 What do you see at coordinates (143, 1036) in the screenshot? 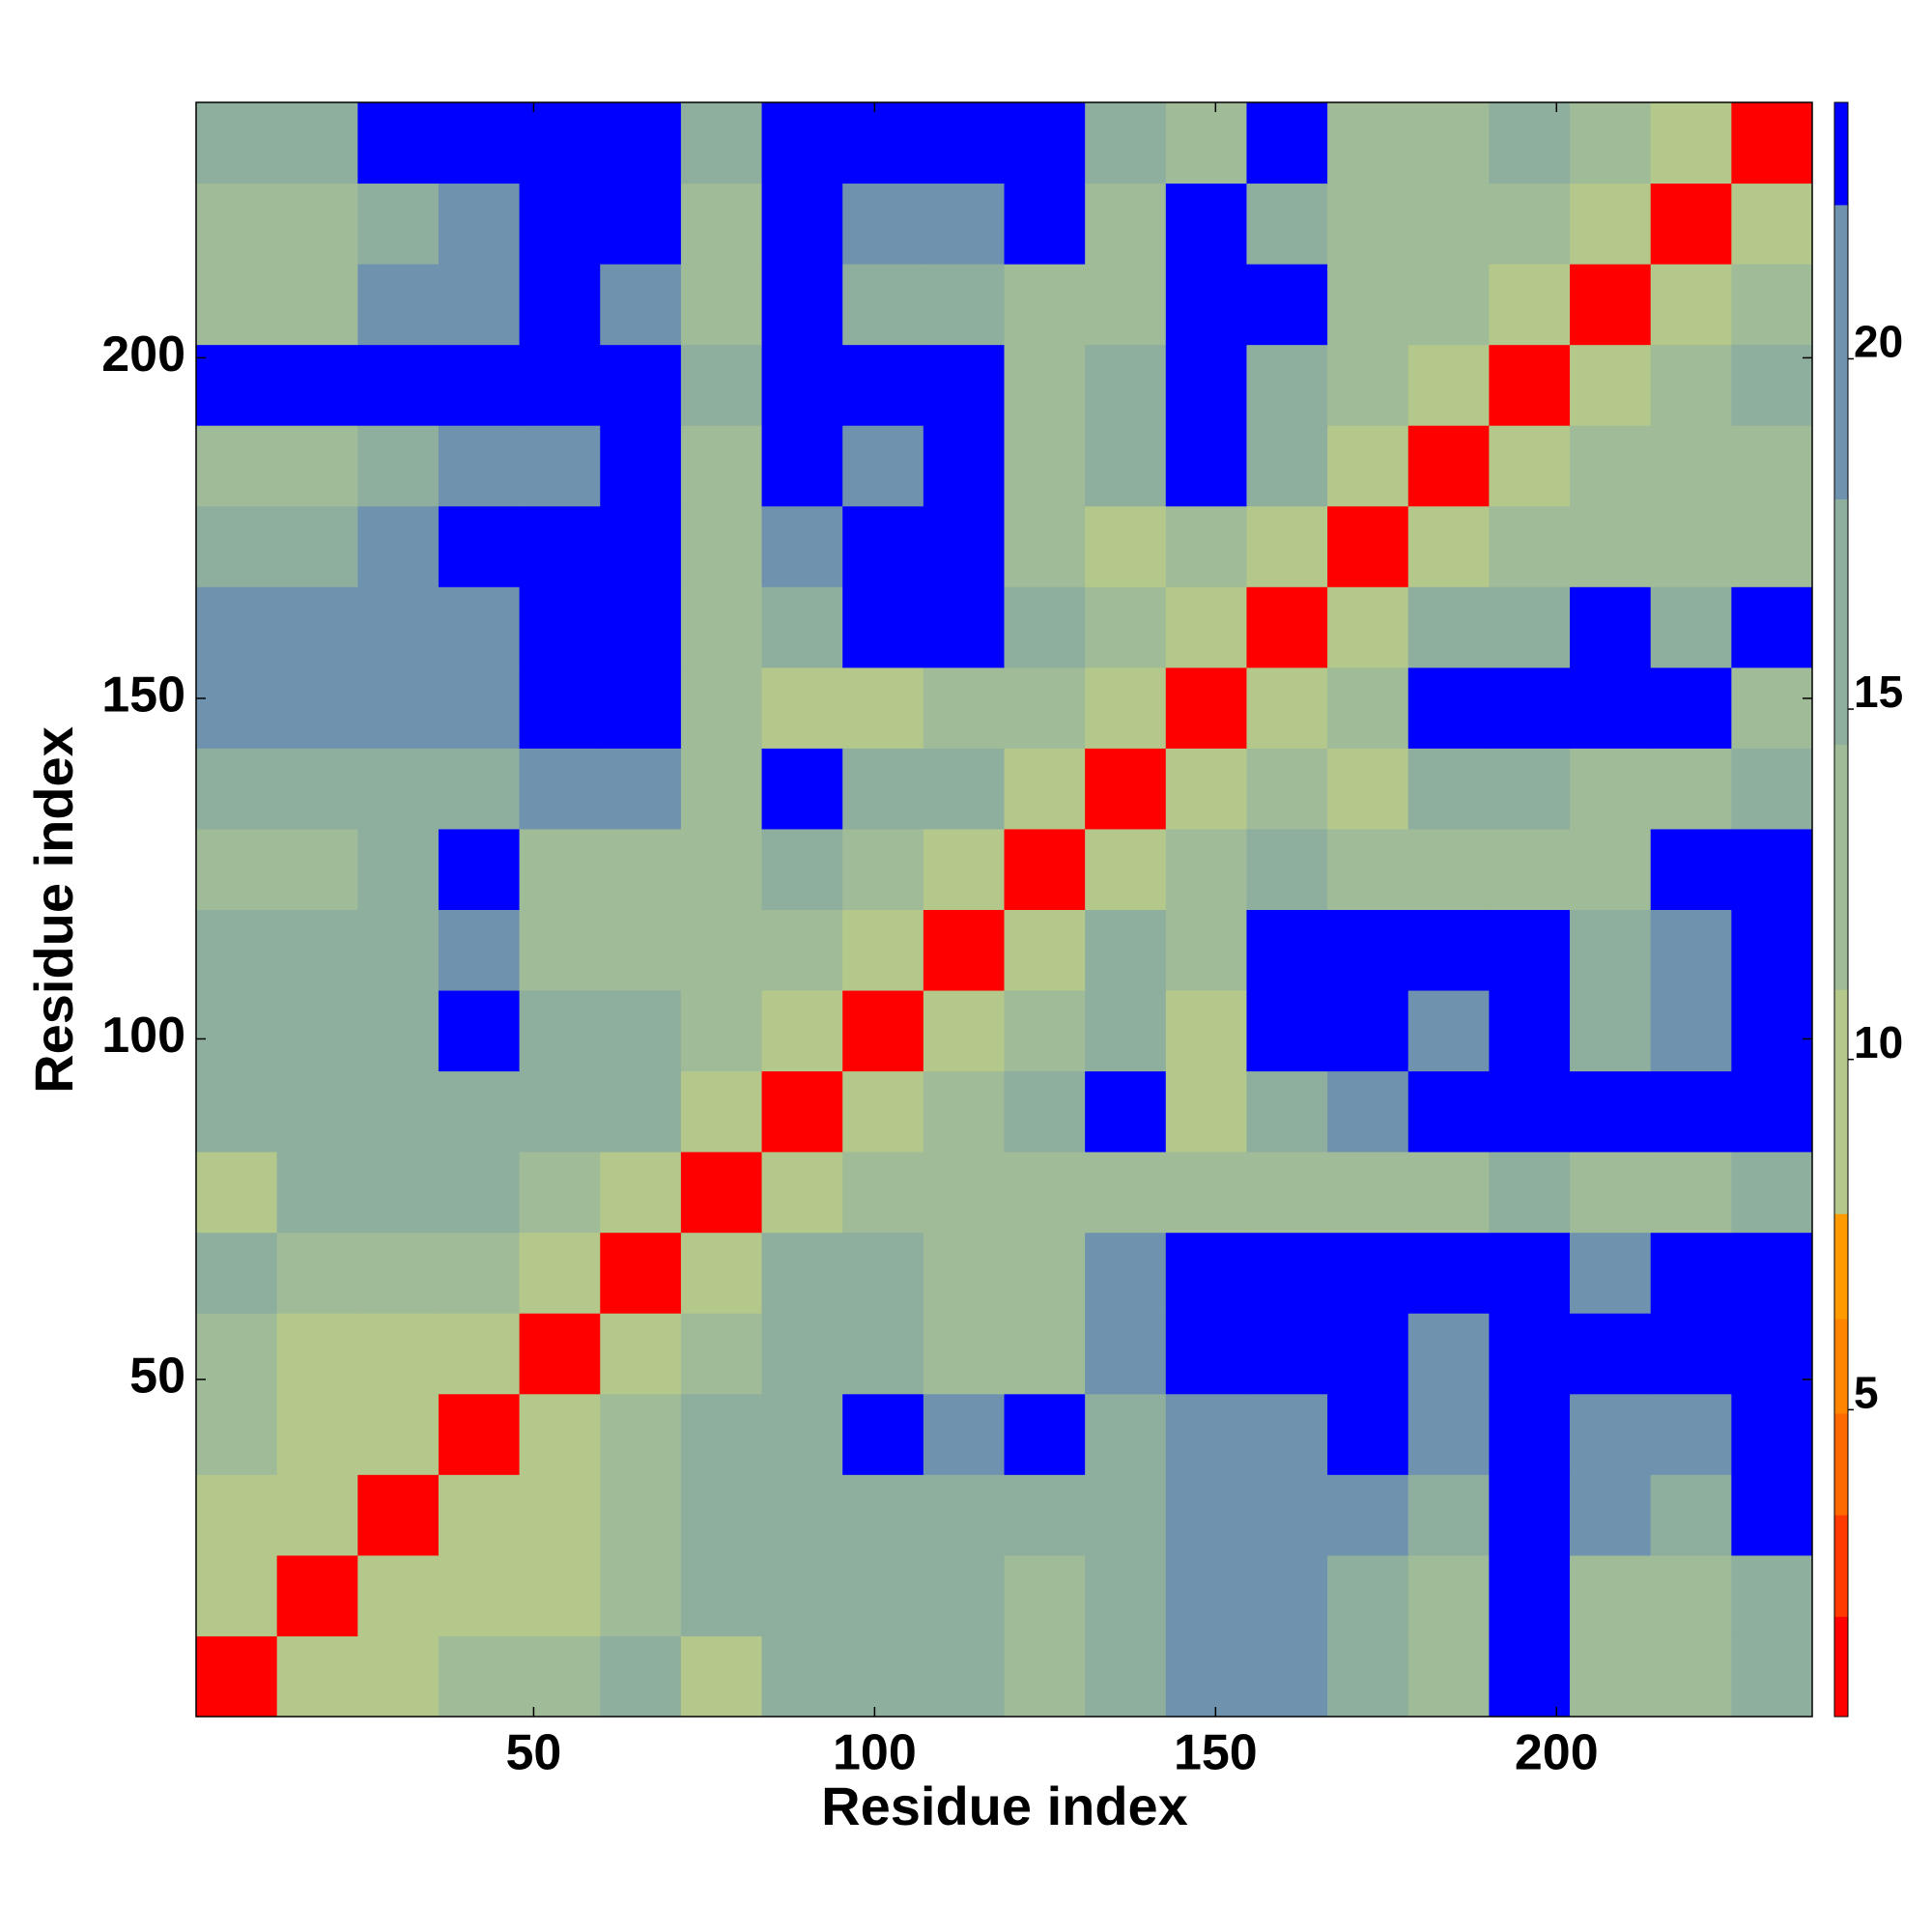
I see `y-tick-label: 100` at bounding box center [143, 1036].